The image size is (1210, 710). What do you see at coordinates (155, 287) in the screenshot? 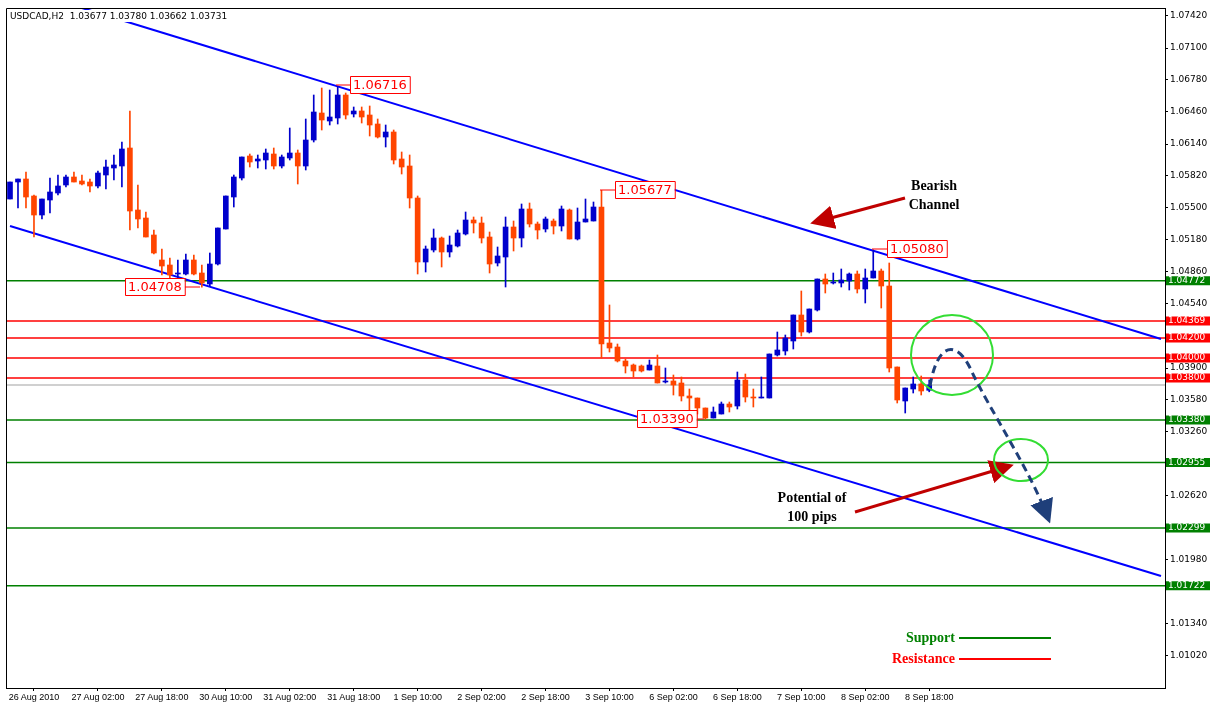
I see `annotation: 1.04708` at bounding box center [155, 287].